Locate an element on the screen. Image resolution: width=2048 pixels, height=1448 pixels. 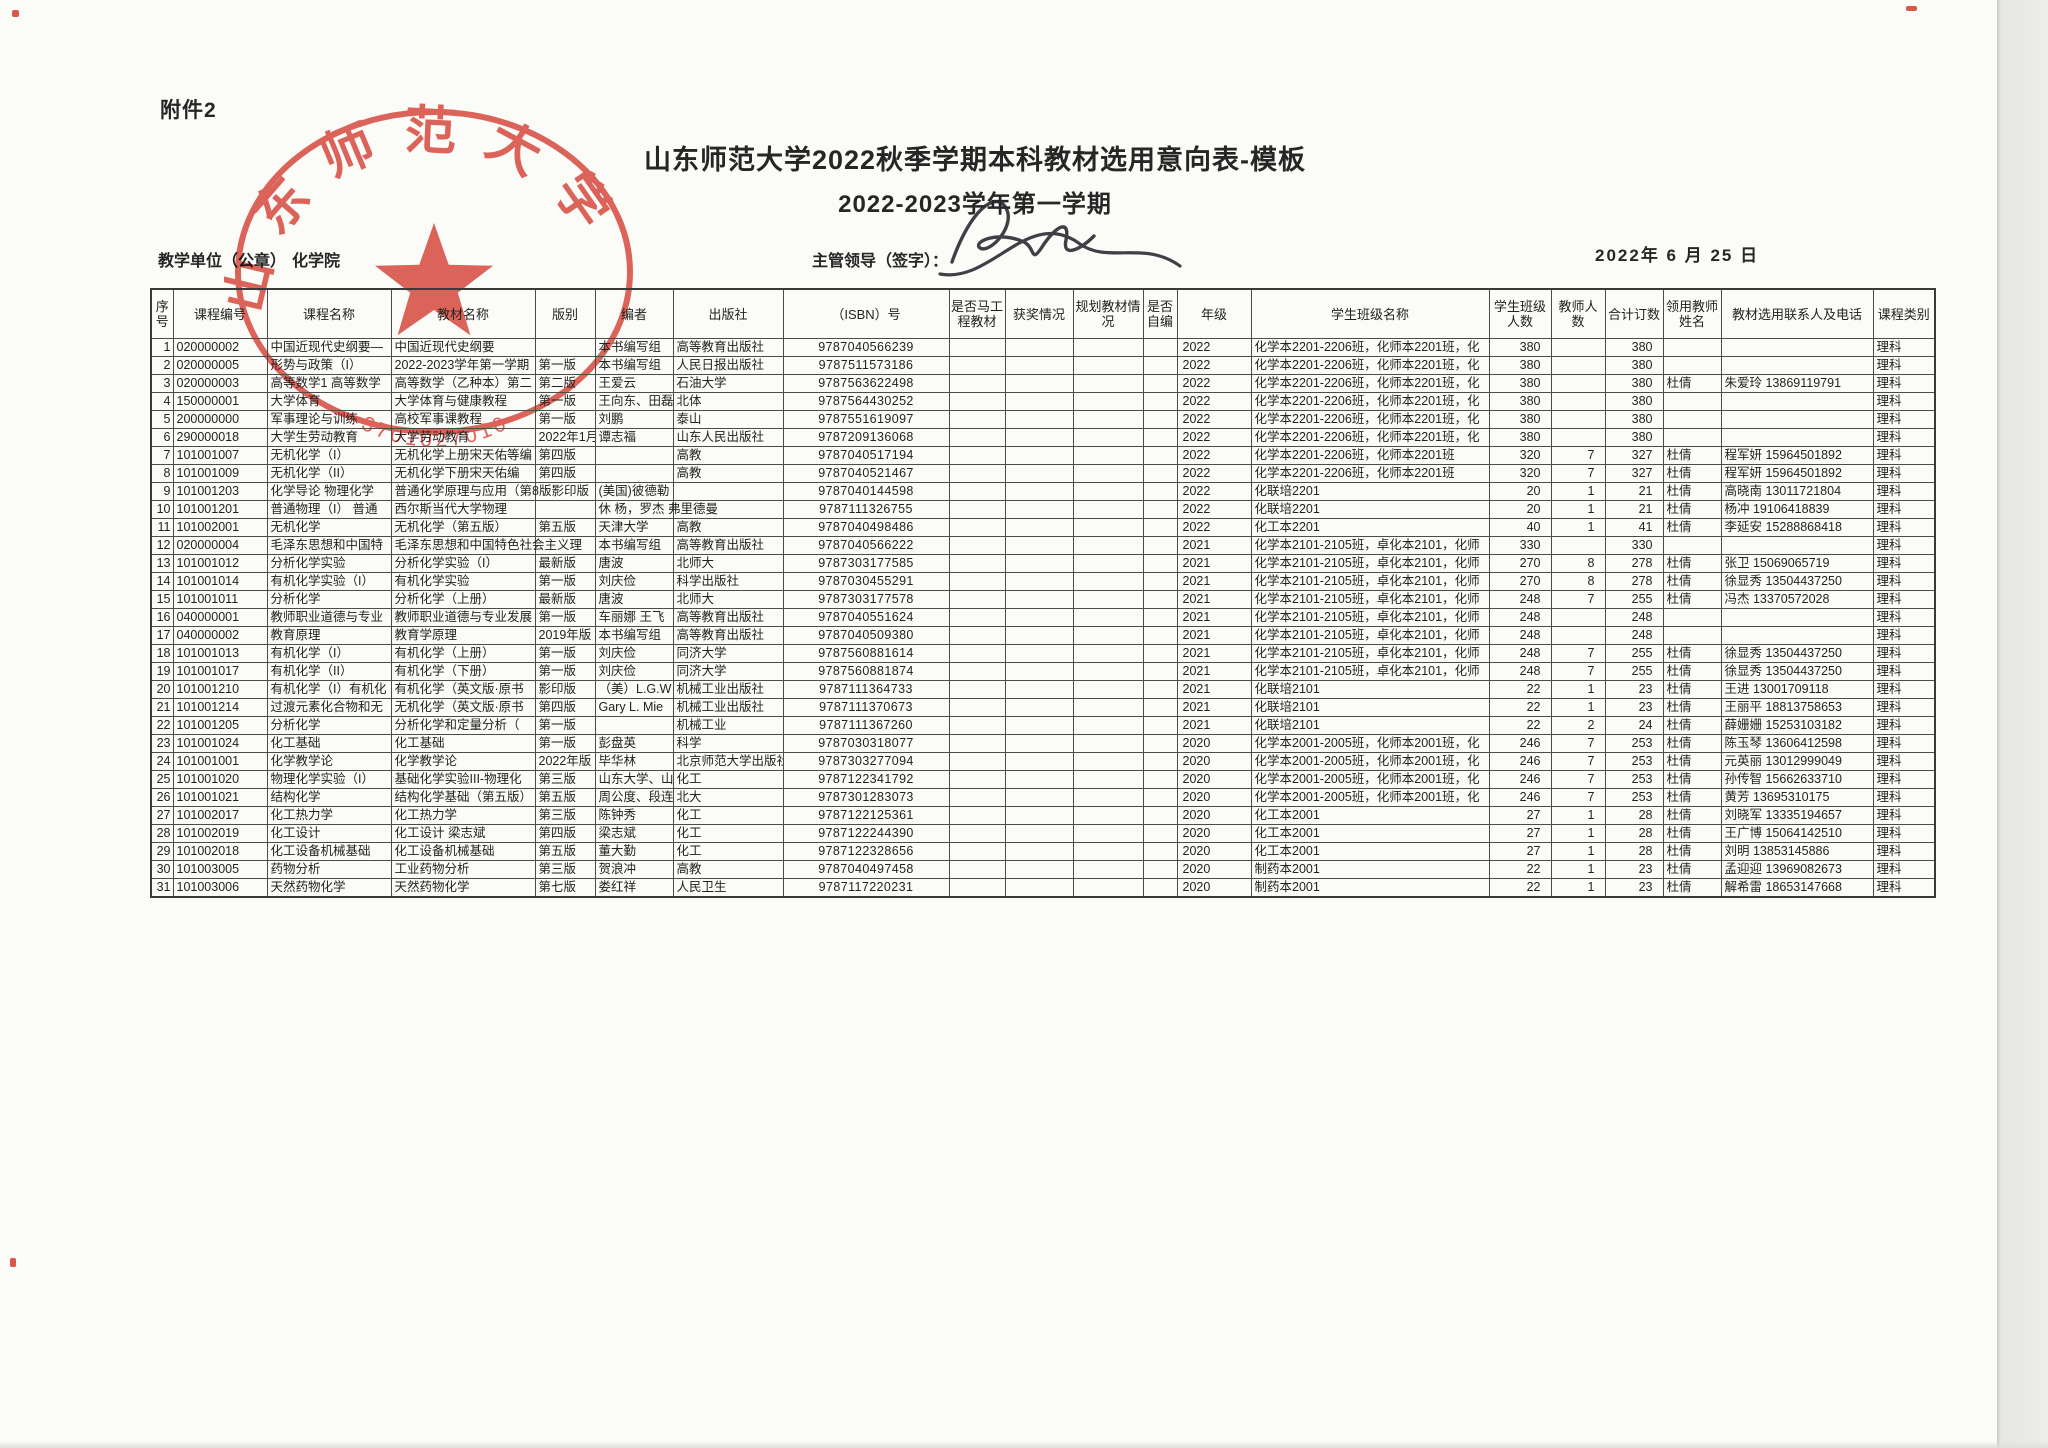
table-cell: 101001013 is located at coordinates (220, 653).